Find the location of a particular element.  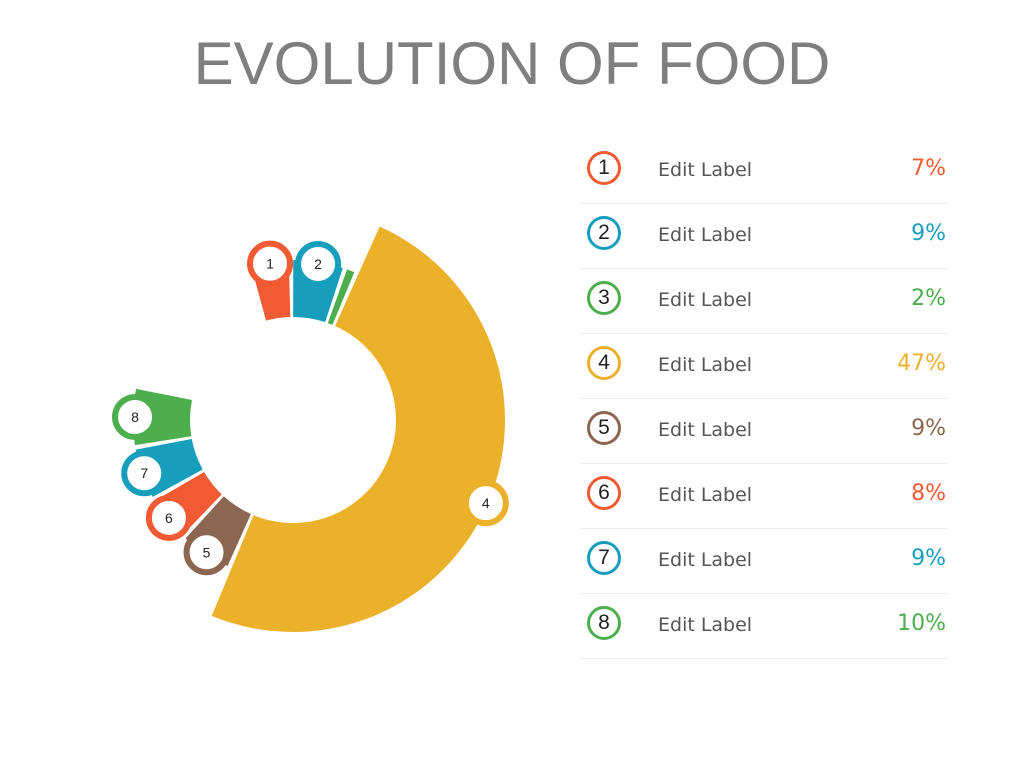

slice-badge-label-6: 6 is located at coordinates (169, 518).